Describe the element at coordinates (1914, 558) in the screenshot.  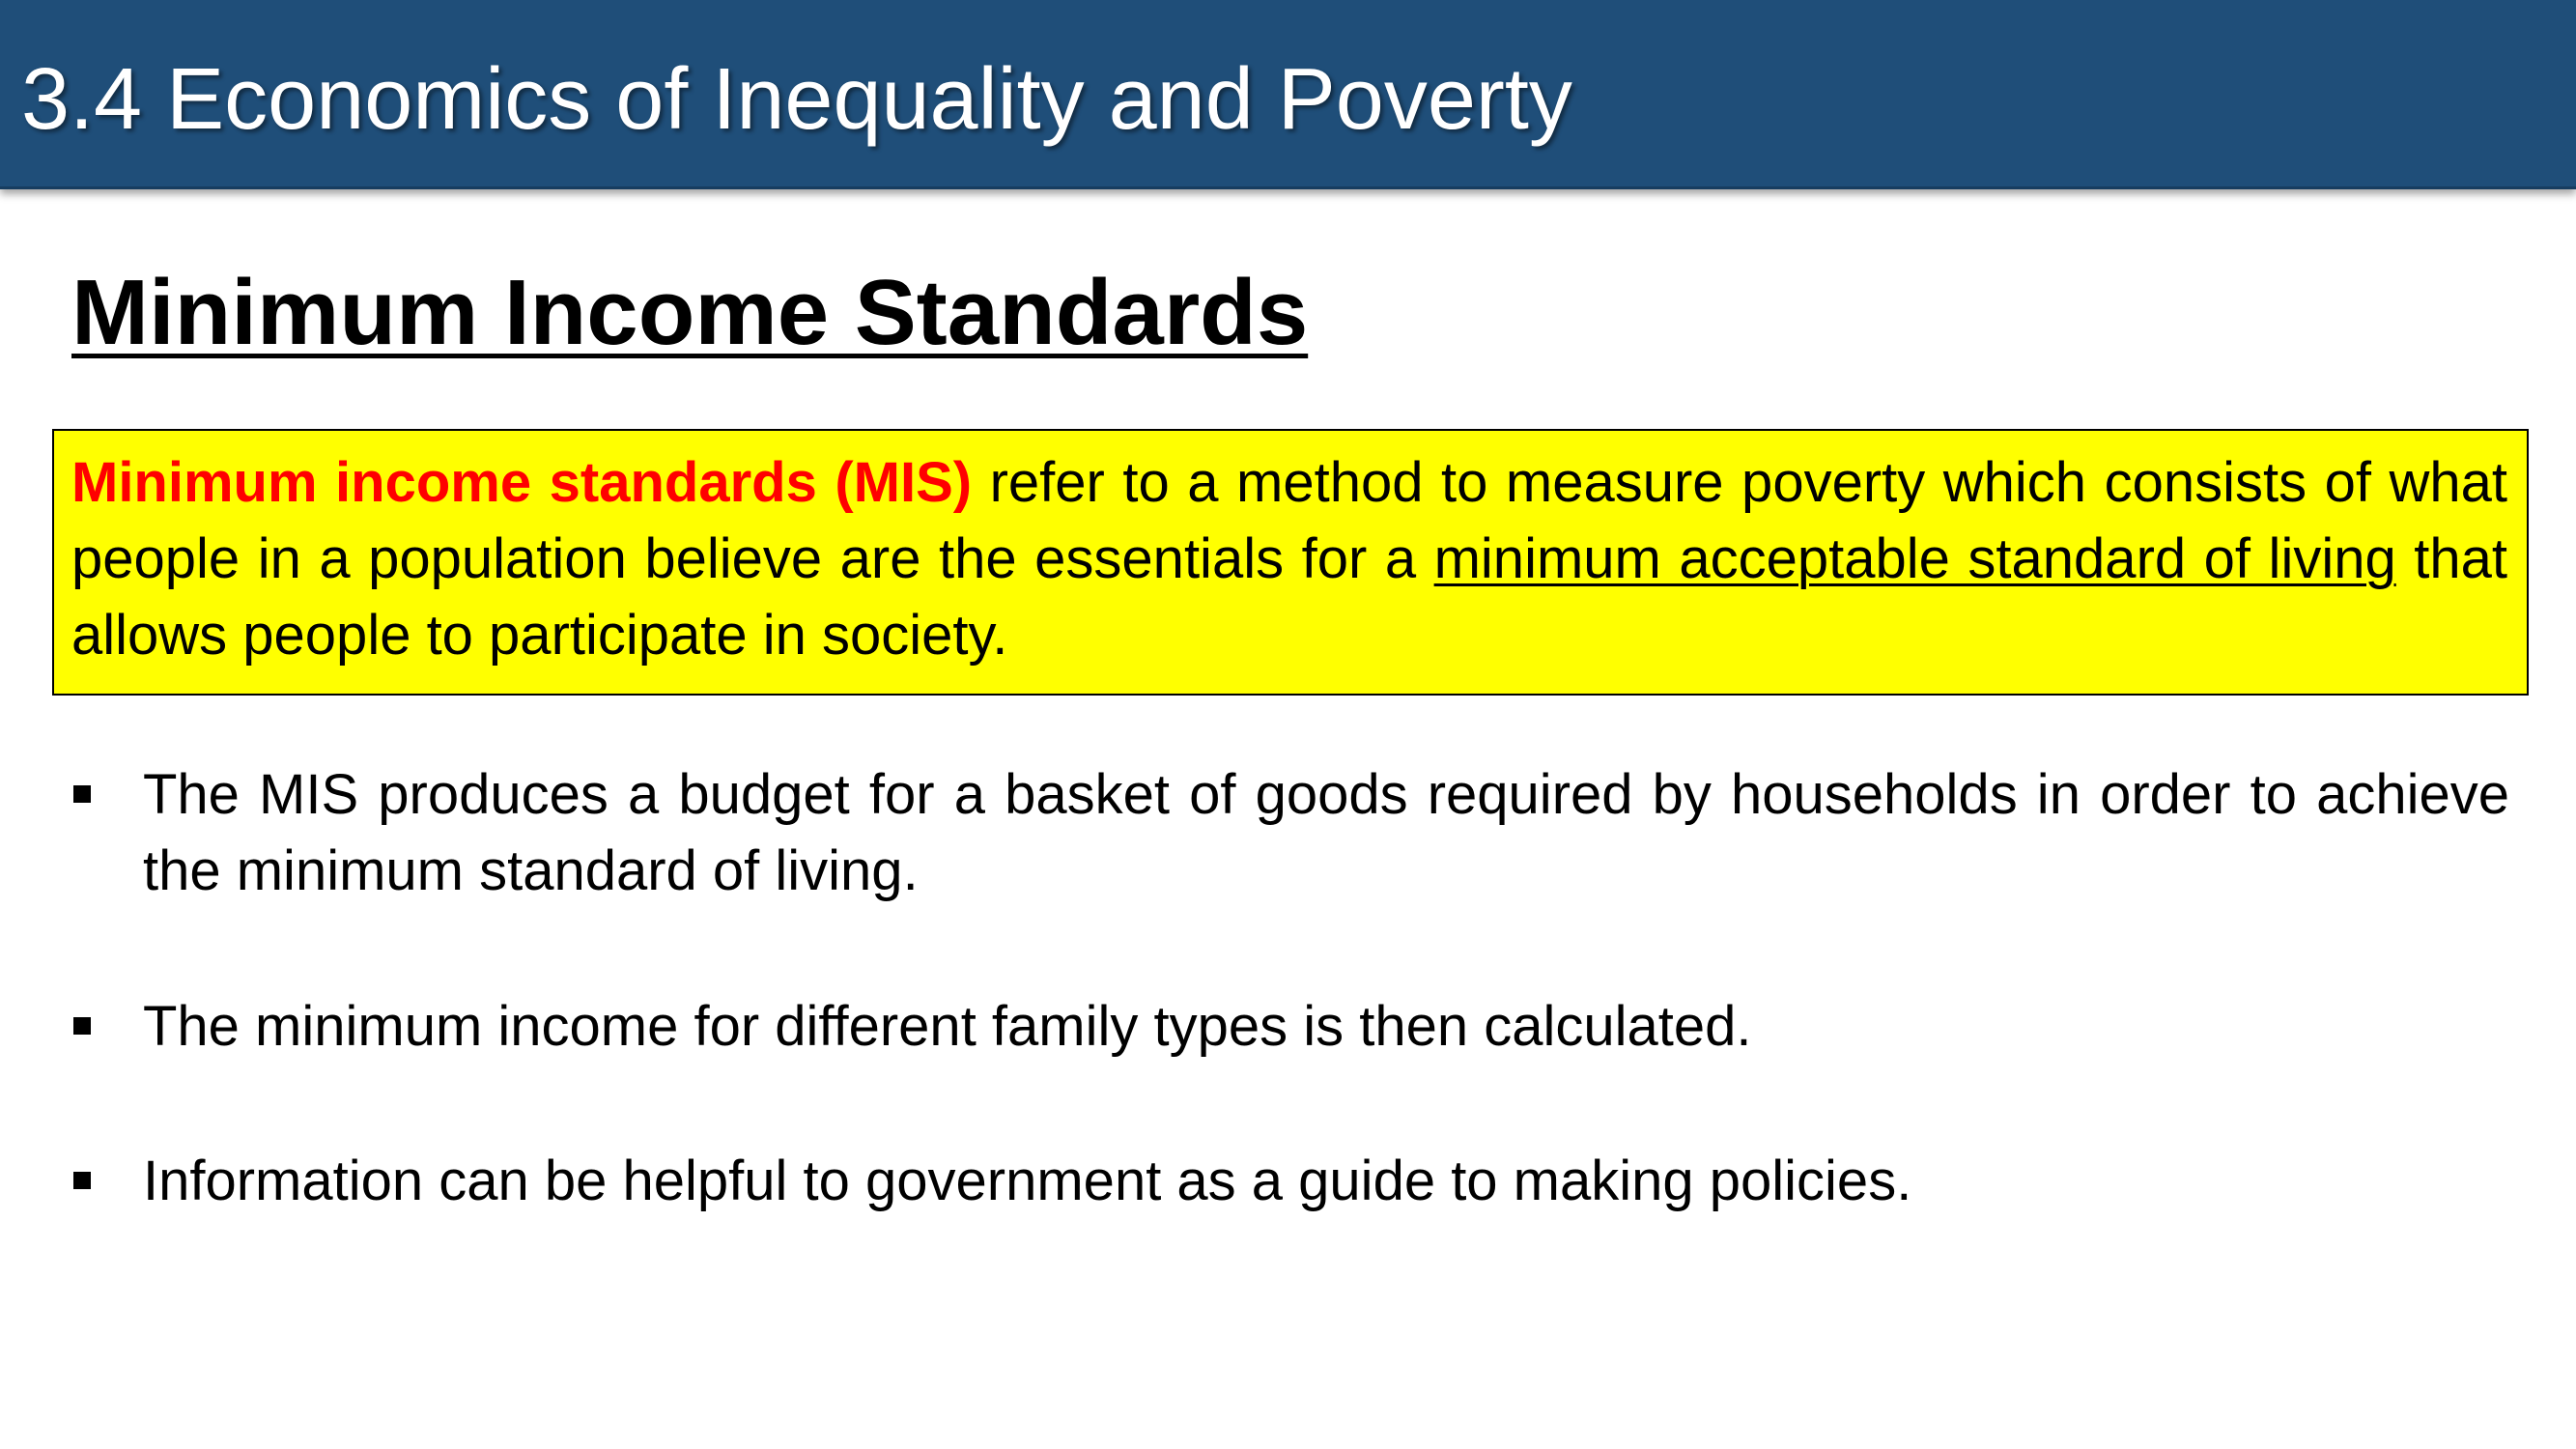
I see `definition-underlined-phrase: minimum acceptable standard of living` at that location.